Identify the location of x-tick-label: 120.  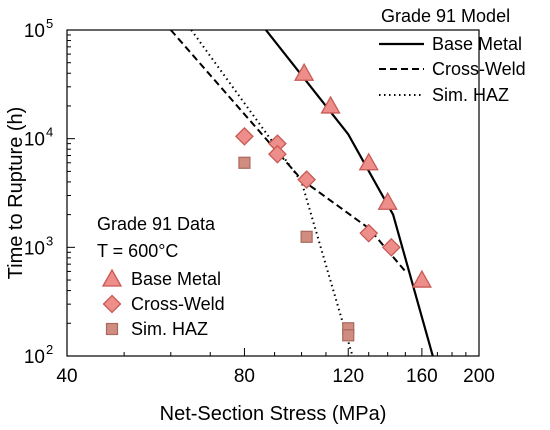
(348, 376).